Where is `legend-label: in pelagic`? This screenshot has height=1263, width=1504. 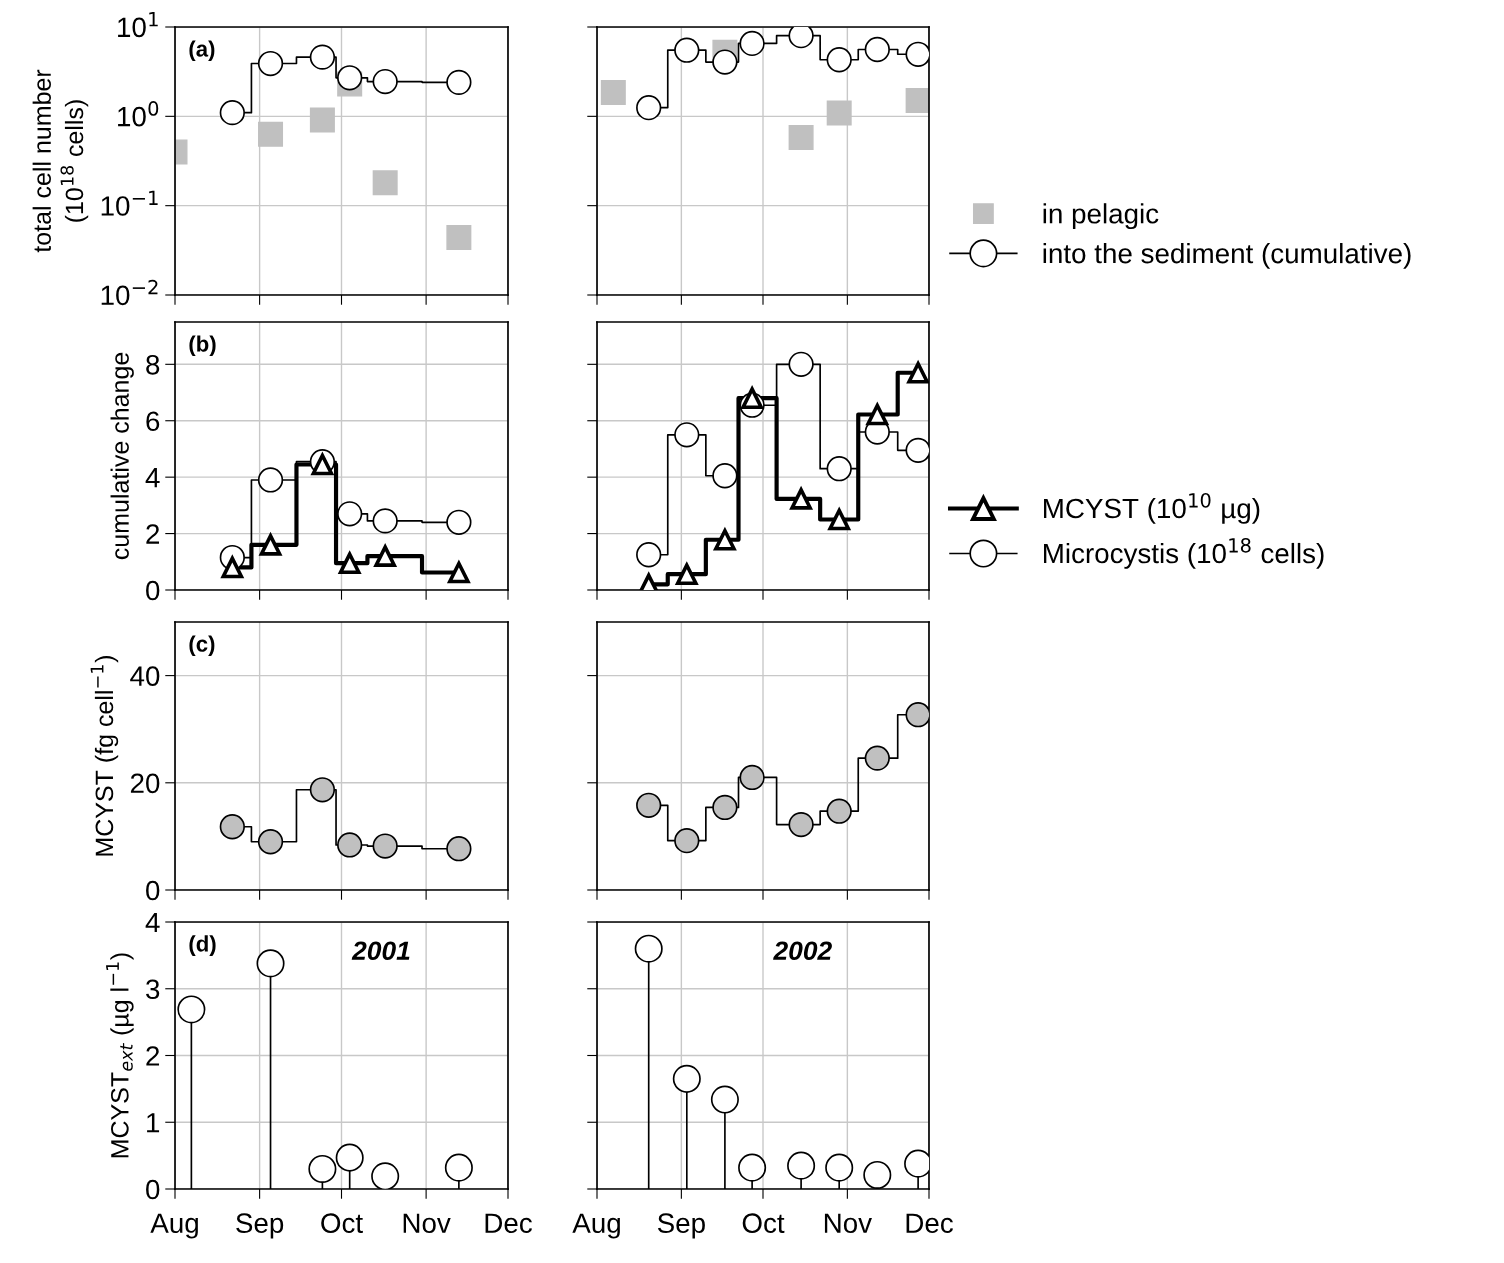
legend-label: in pelagic is located at coordinates (1101, 216).